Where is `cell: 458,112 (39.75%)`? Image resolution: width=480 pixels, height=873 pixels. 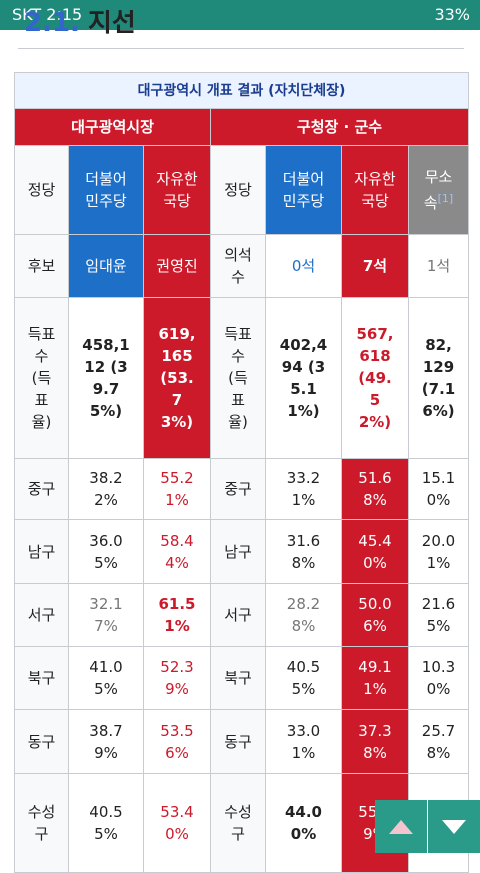 cell: 458,112 (39.75%) is located at coordinates (106, 378).